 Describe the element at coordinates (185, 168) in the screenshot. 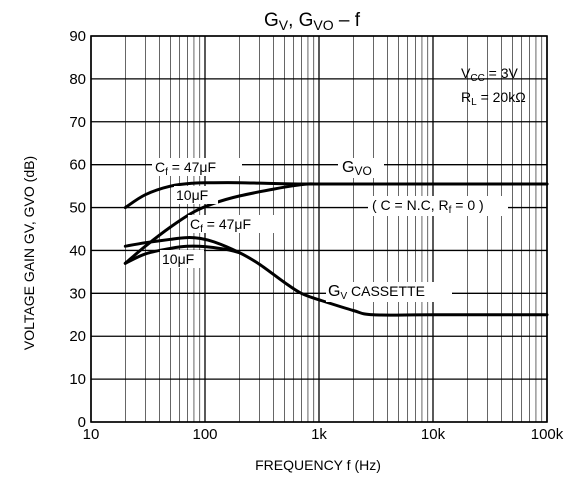

I see `label-cf47-gvo: Cf = 47μF` at that location.